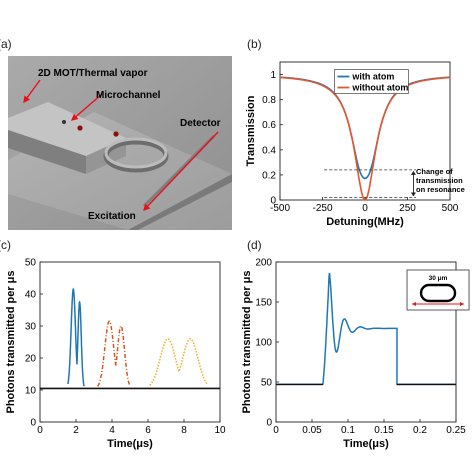 The height and width of the screenshot is (474, 474). Describe the element at coordinates (273, 75) in the screenshot. I see `y-tick-label: 1` at that location.